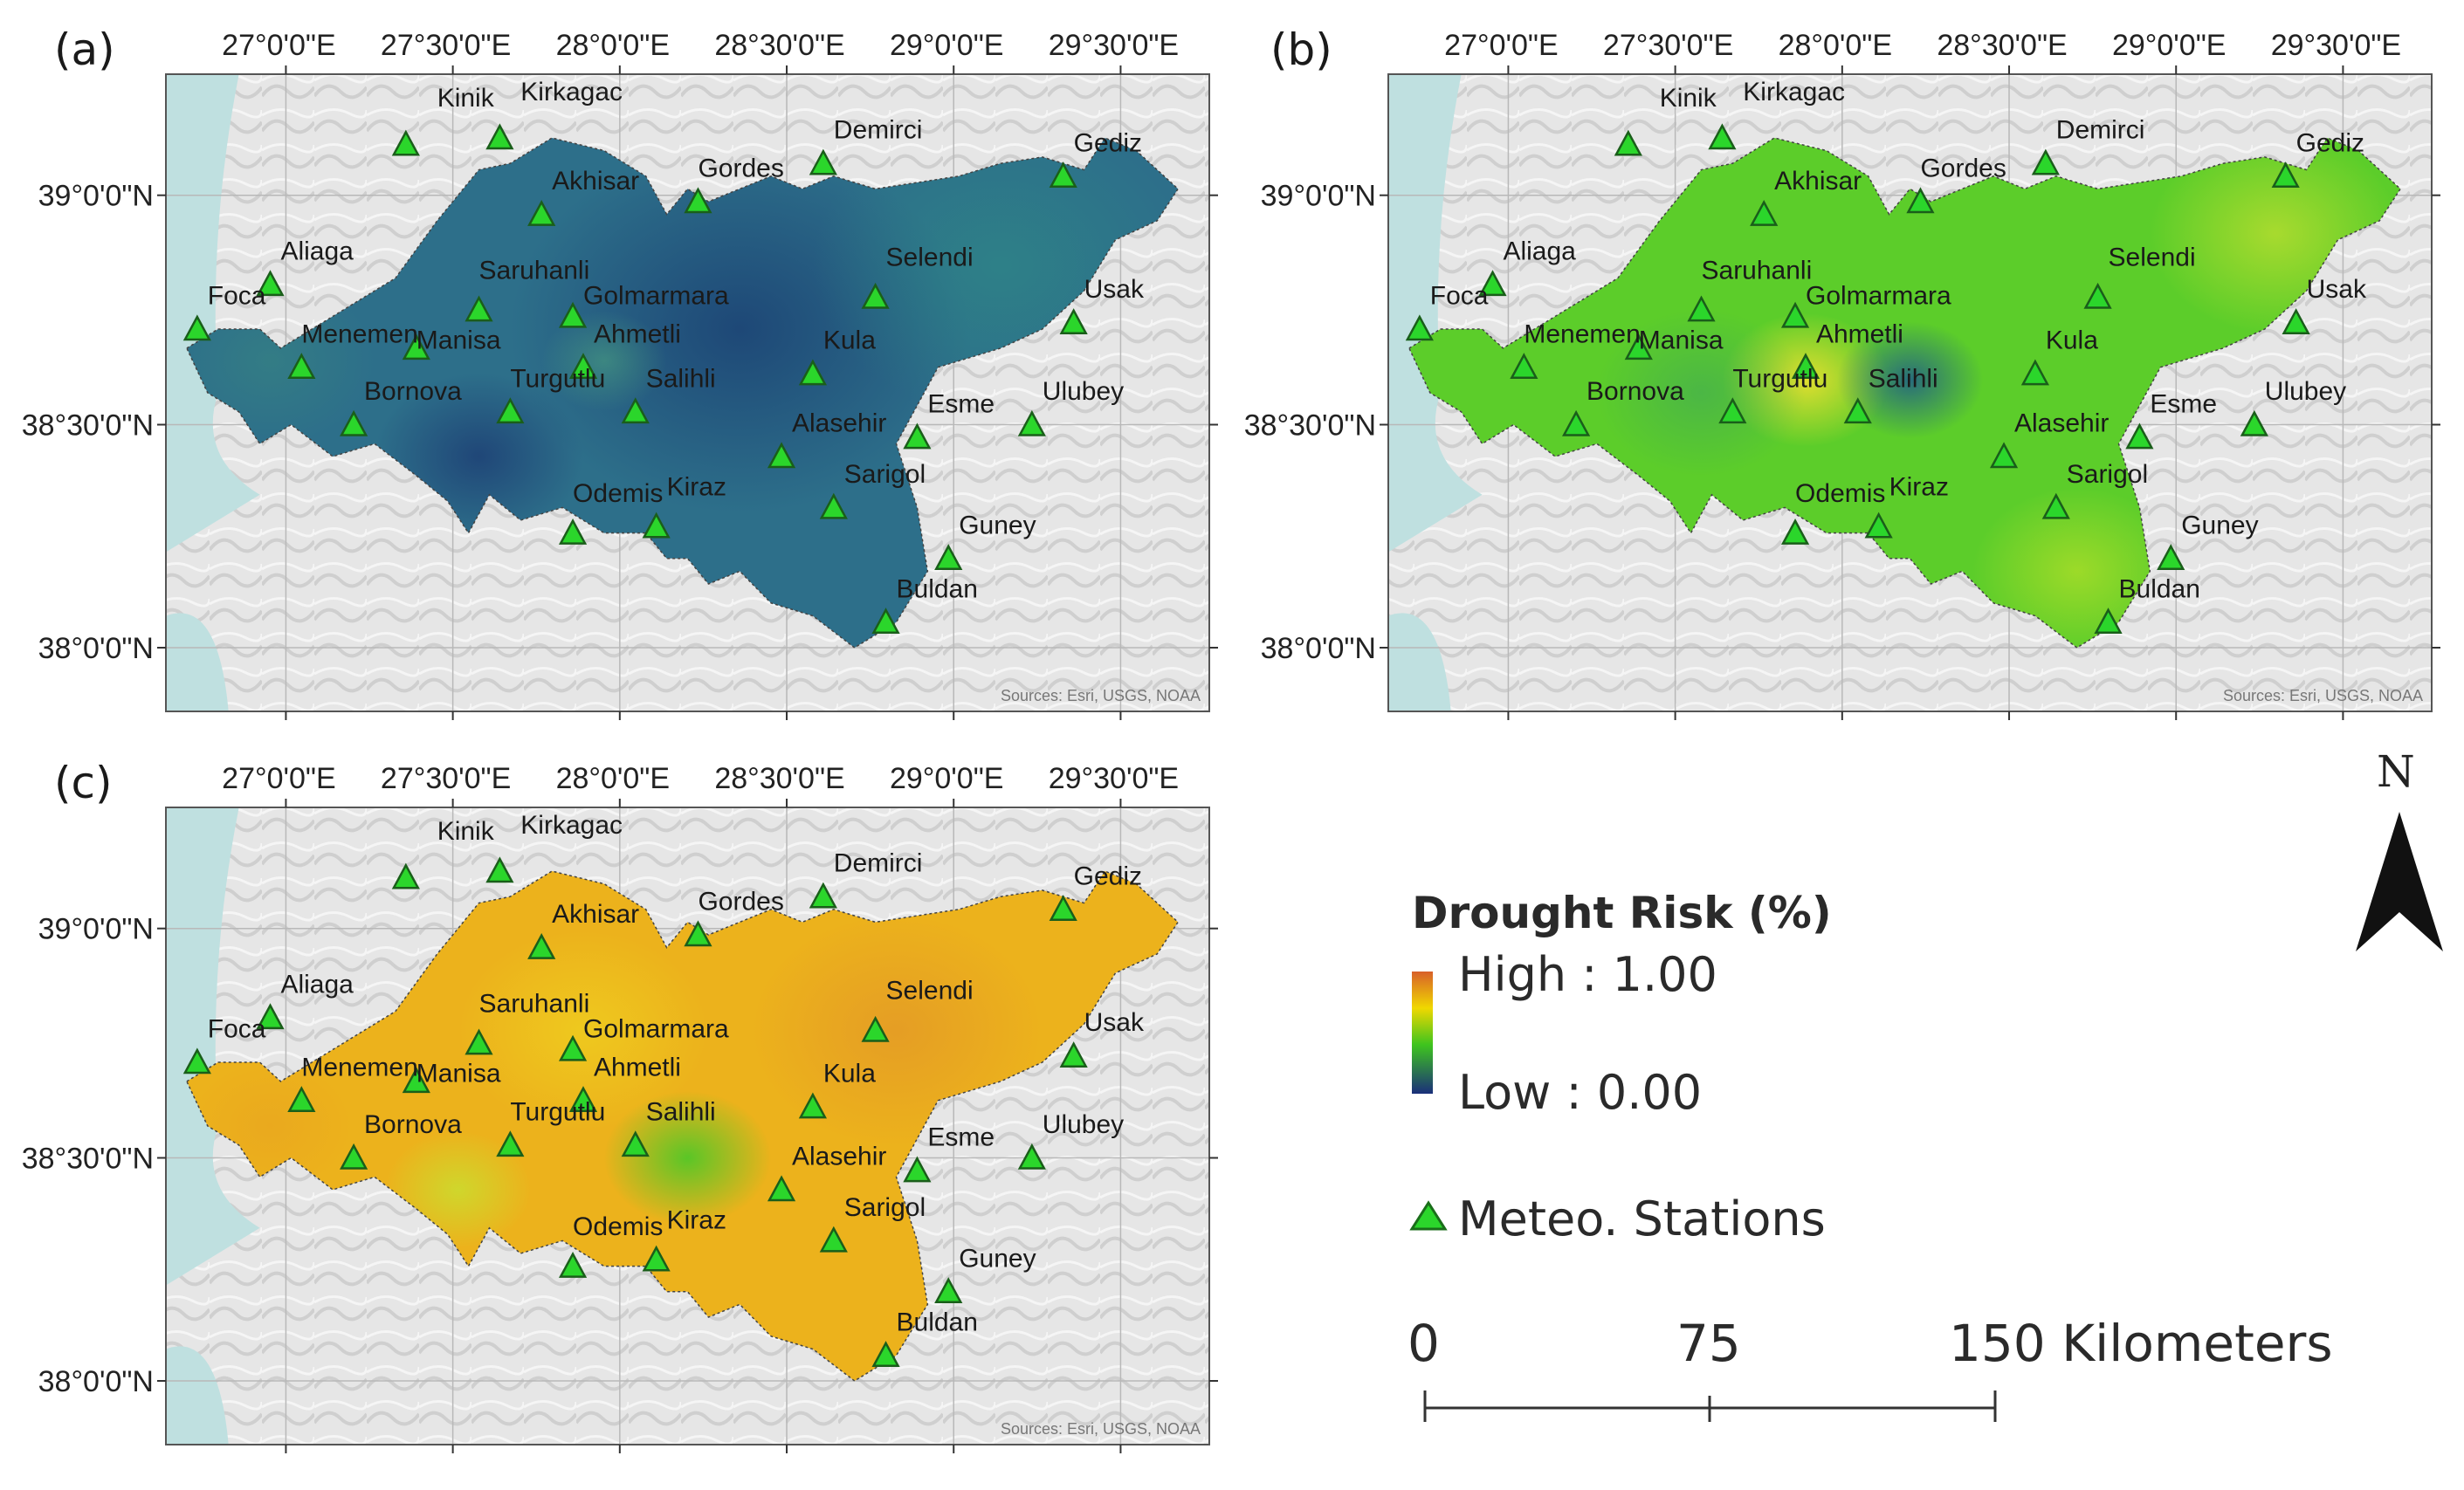 This screenshot has width=2464, height=1490. I want to click on panel-label-b: (b), so click(1301, 49).